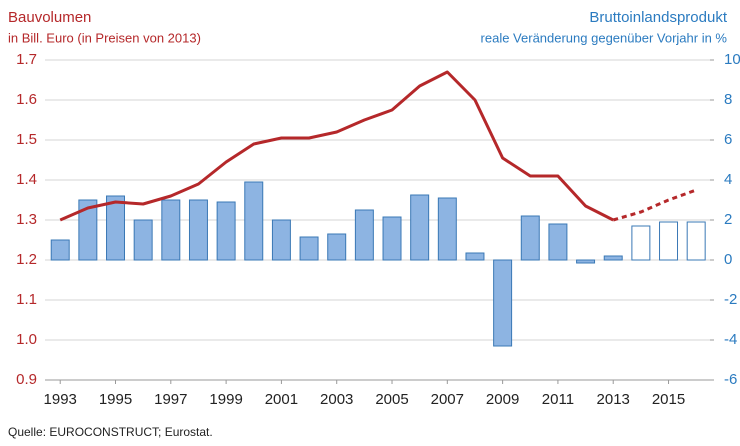 The image size is (740, 446). I want to click on x-tick-label: 2007, so click(447, 399).